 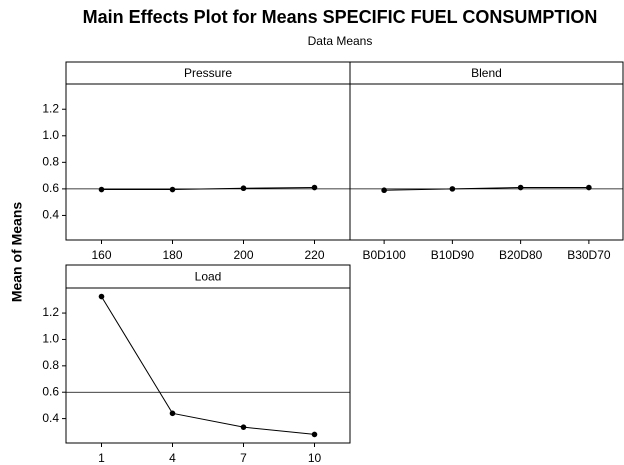 What do you see at coordinates (208, 277) in the screenshot?
I see `panel-title: Load` at bounding box center [208, 277].